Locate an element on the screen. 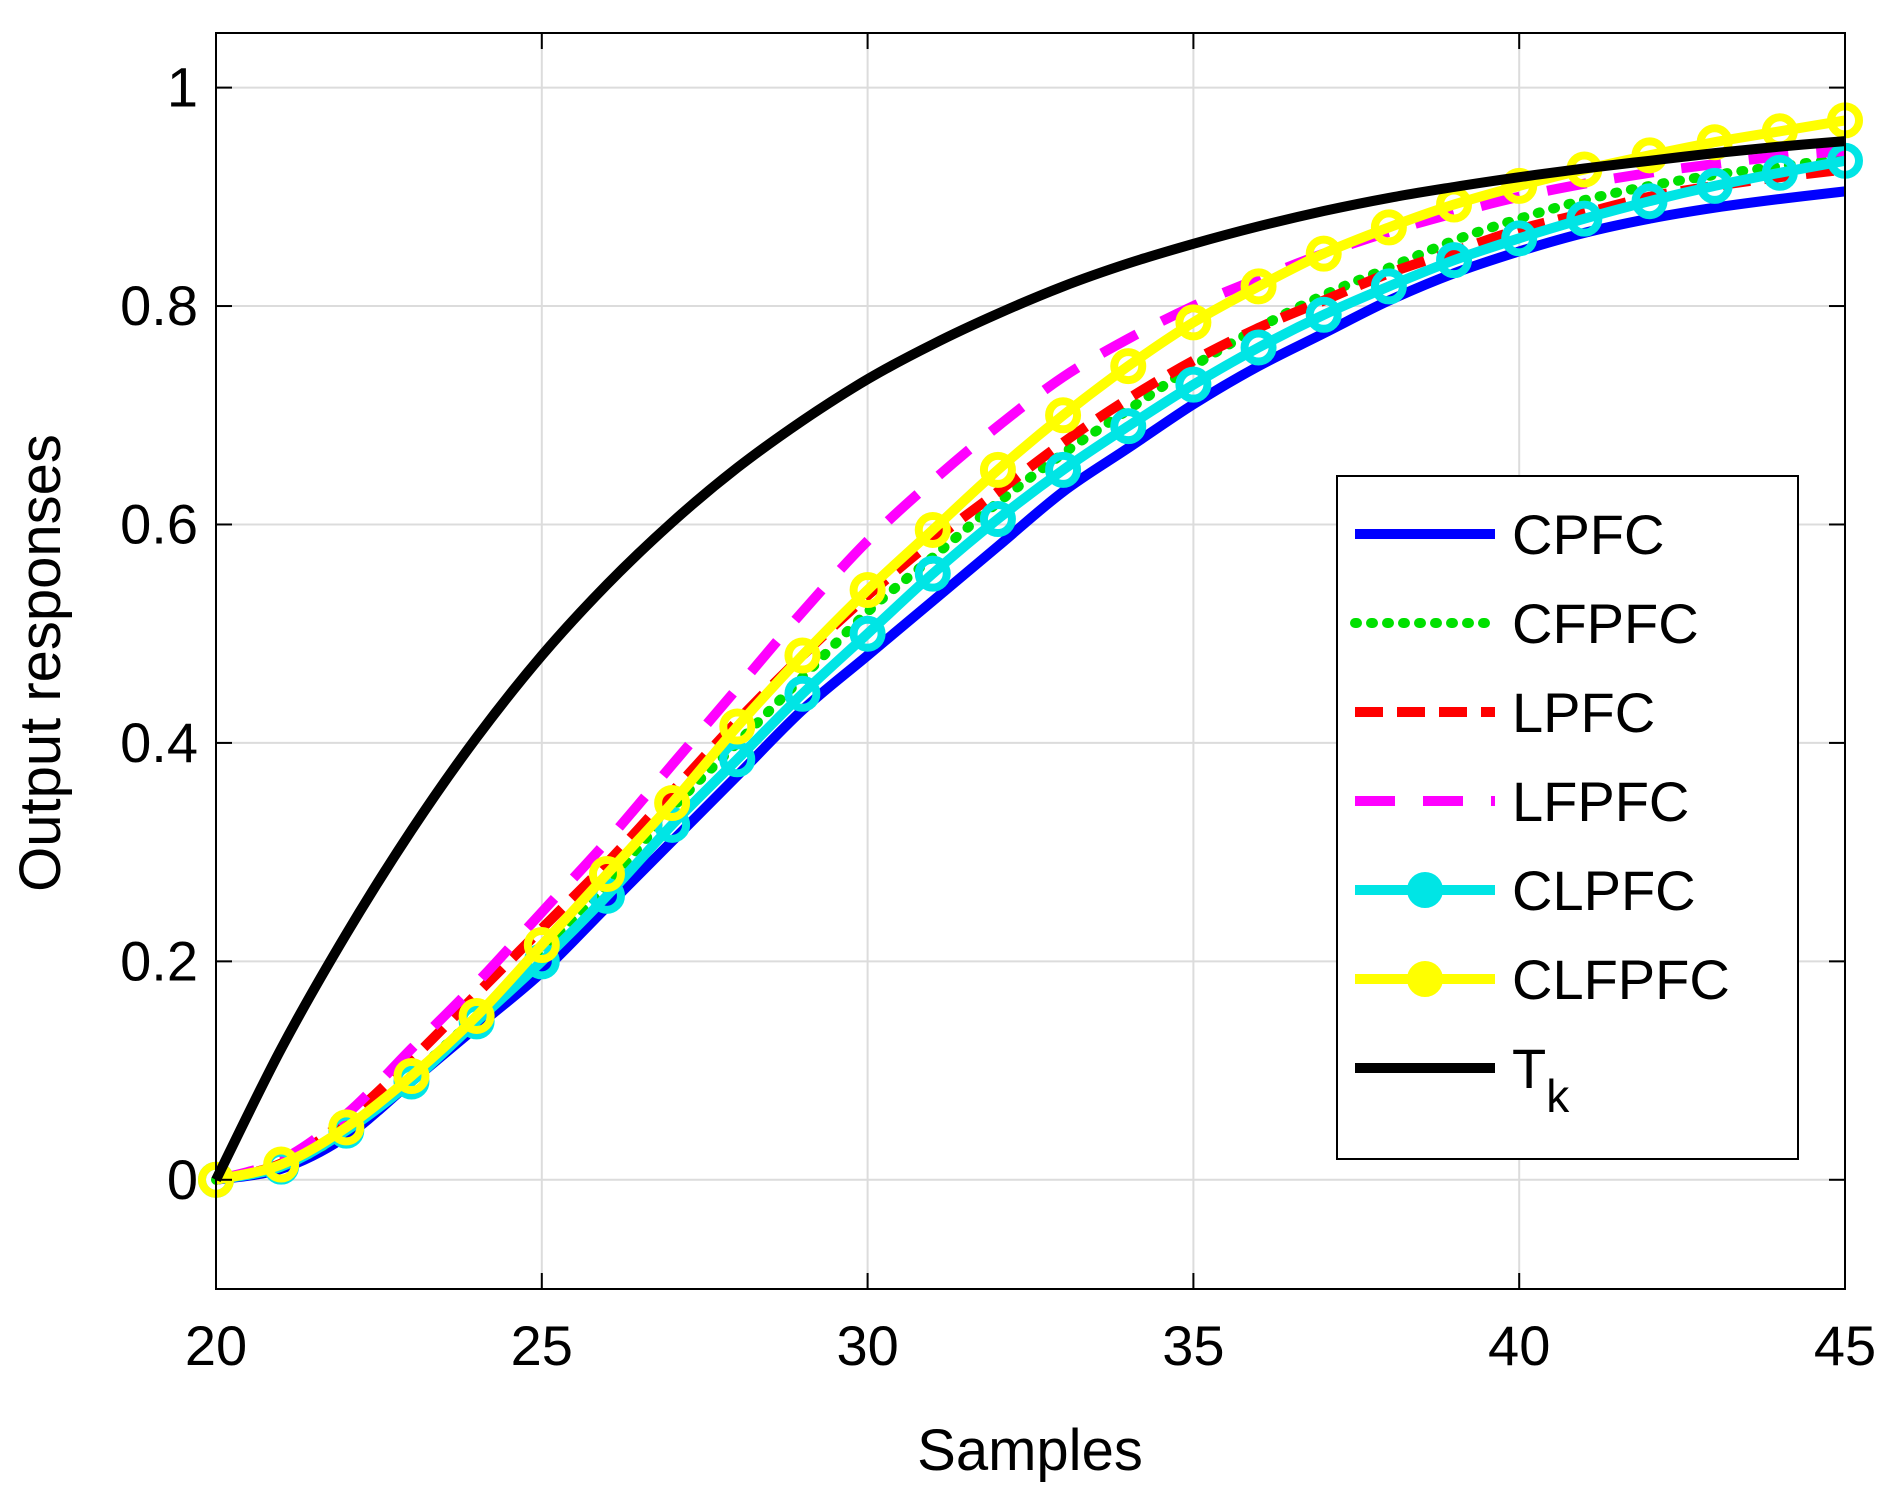  legend-box is located at coordinates (1567, 817).